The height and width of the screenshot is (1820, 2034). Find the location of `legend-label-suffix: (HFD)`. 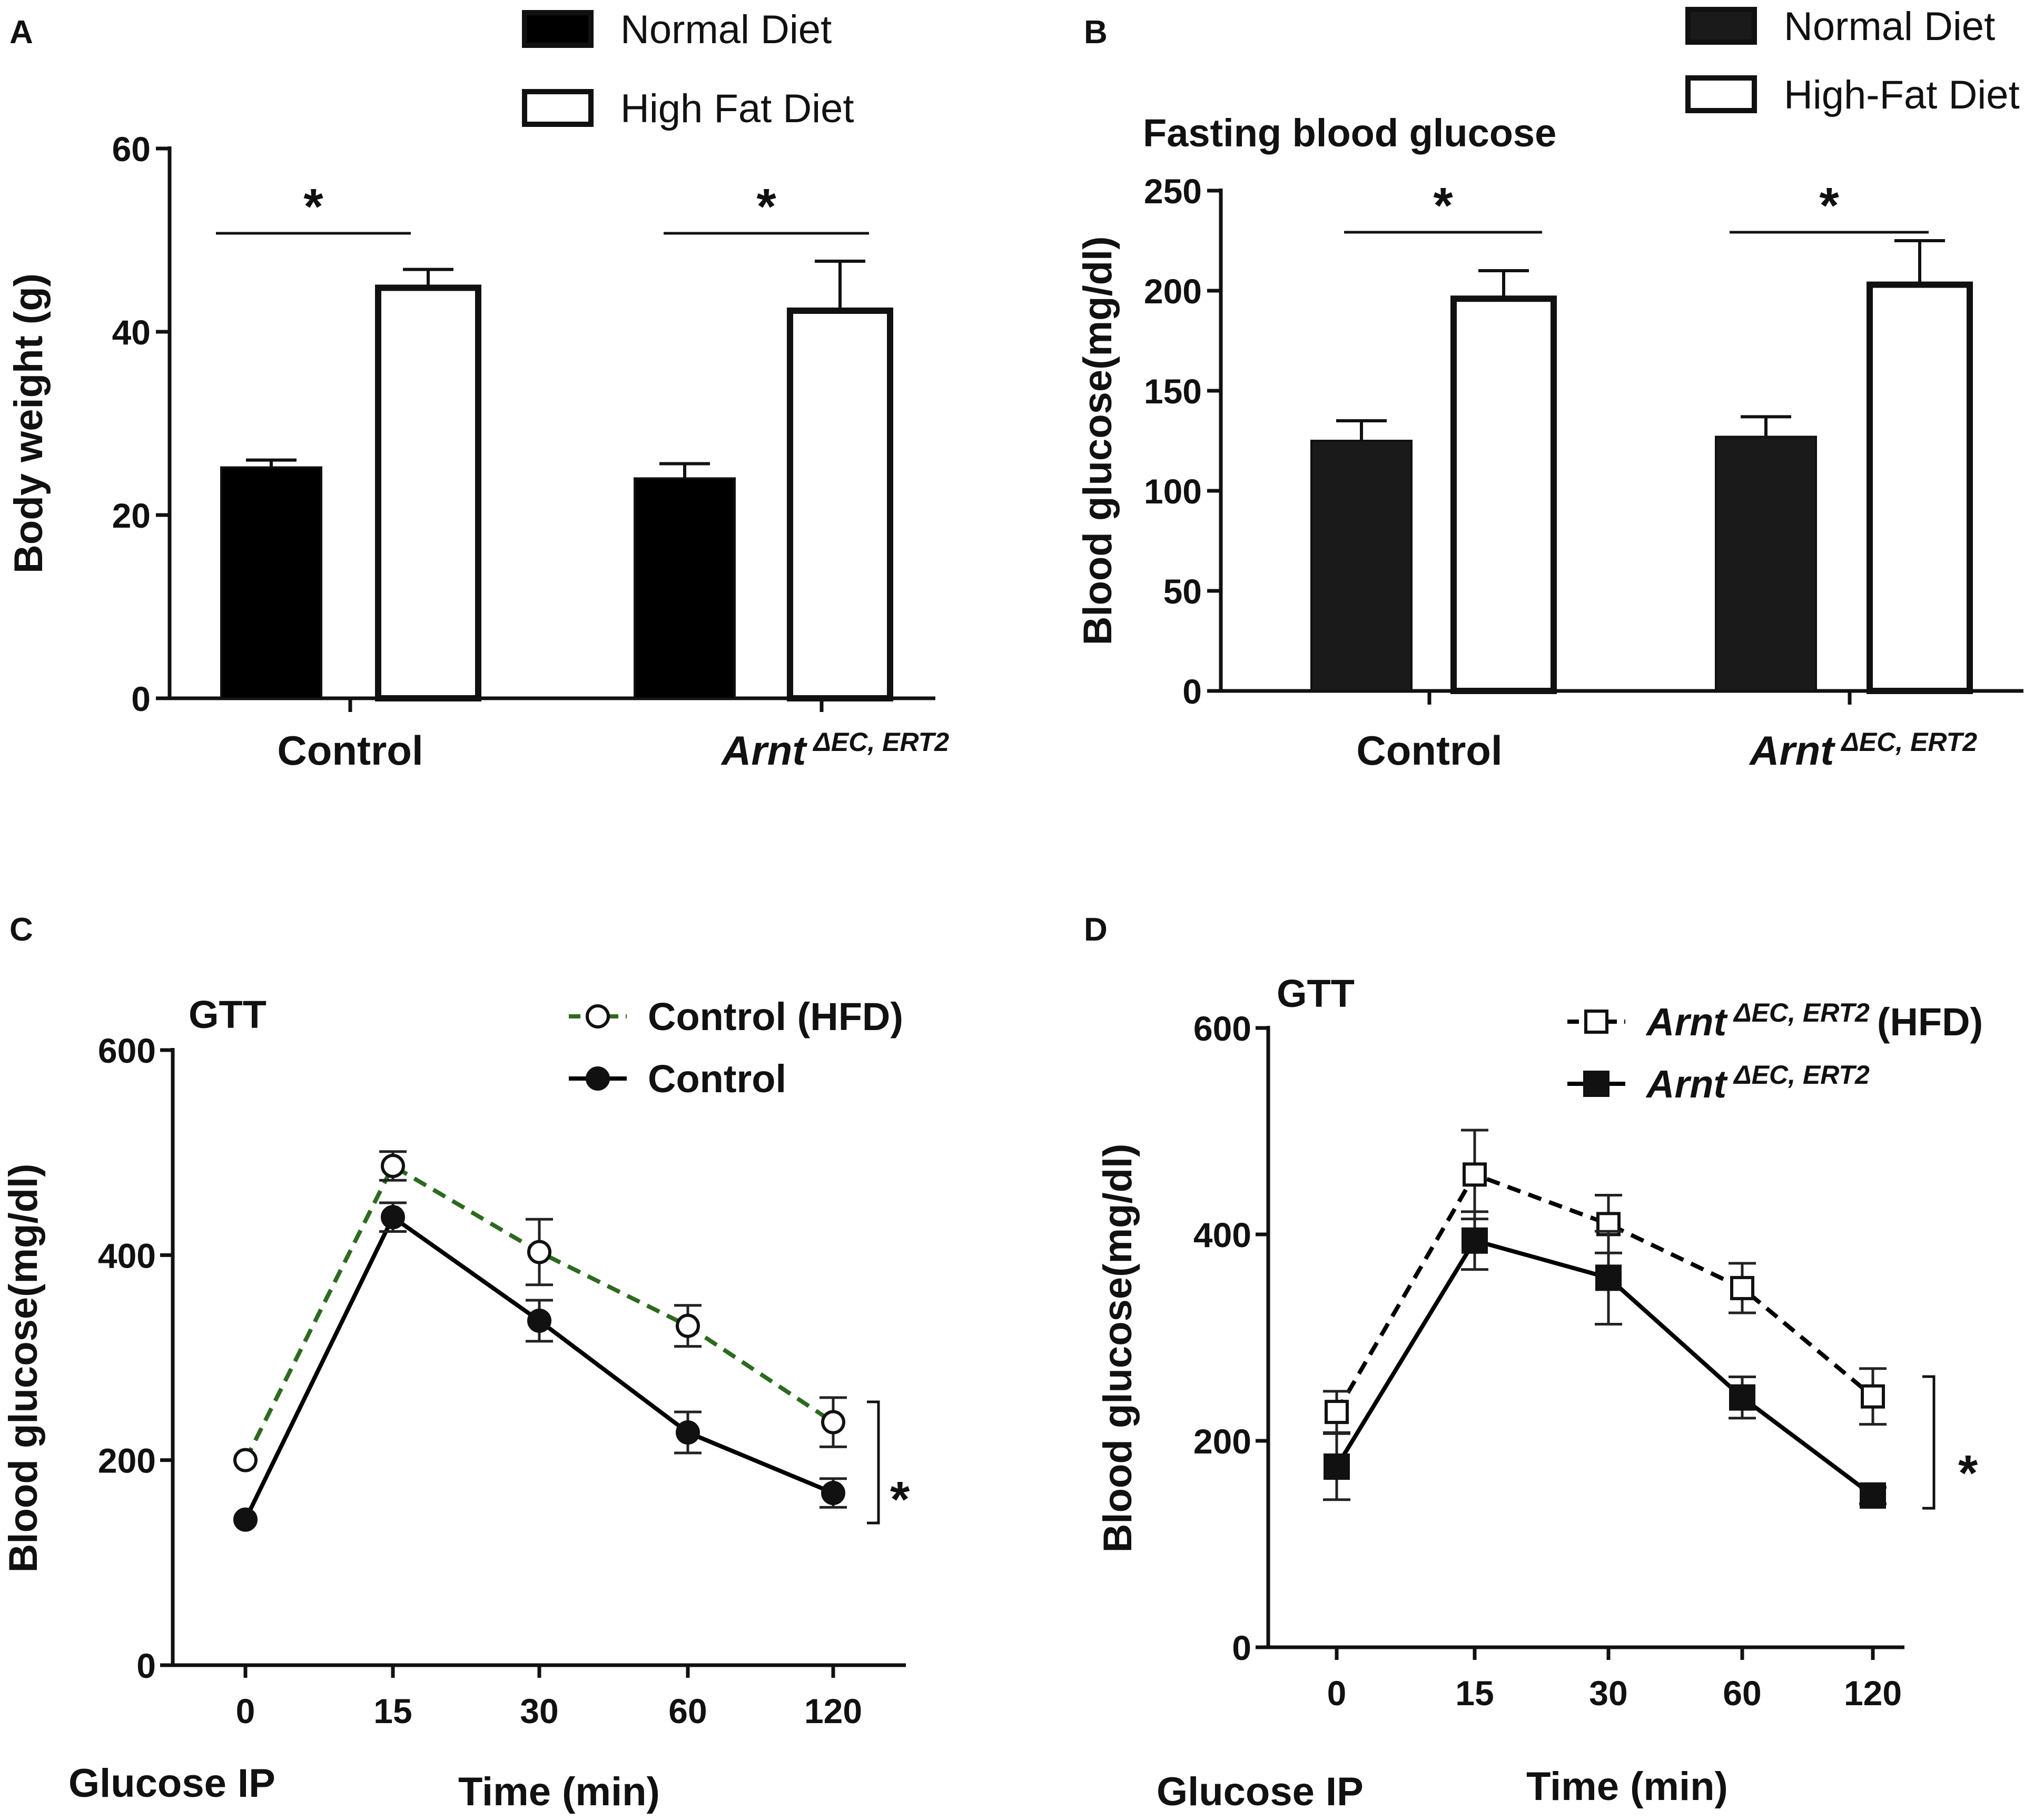

legend-label-suffix: (HFD) is located at coordinates (1930, 1022).